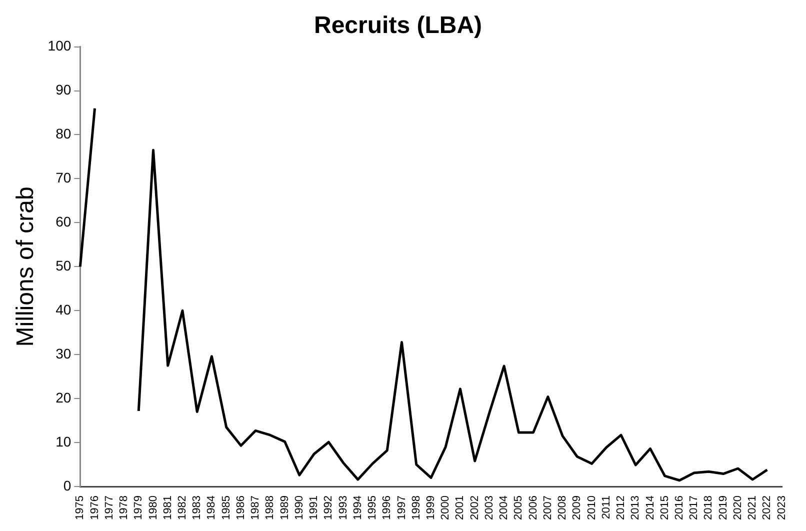 This screenshot has width=806, height=531. I want to click on x-tick-label: 2019, so click(723, 508).